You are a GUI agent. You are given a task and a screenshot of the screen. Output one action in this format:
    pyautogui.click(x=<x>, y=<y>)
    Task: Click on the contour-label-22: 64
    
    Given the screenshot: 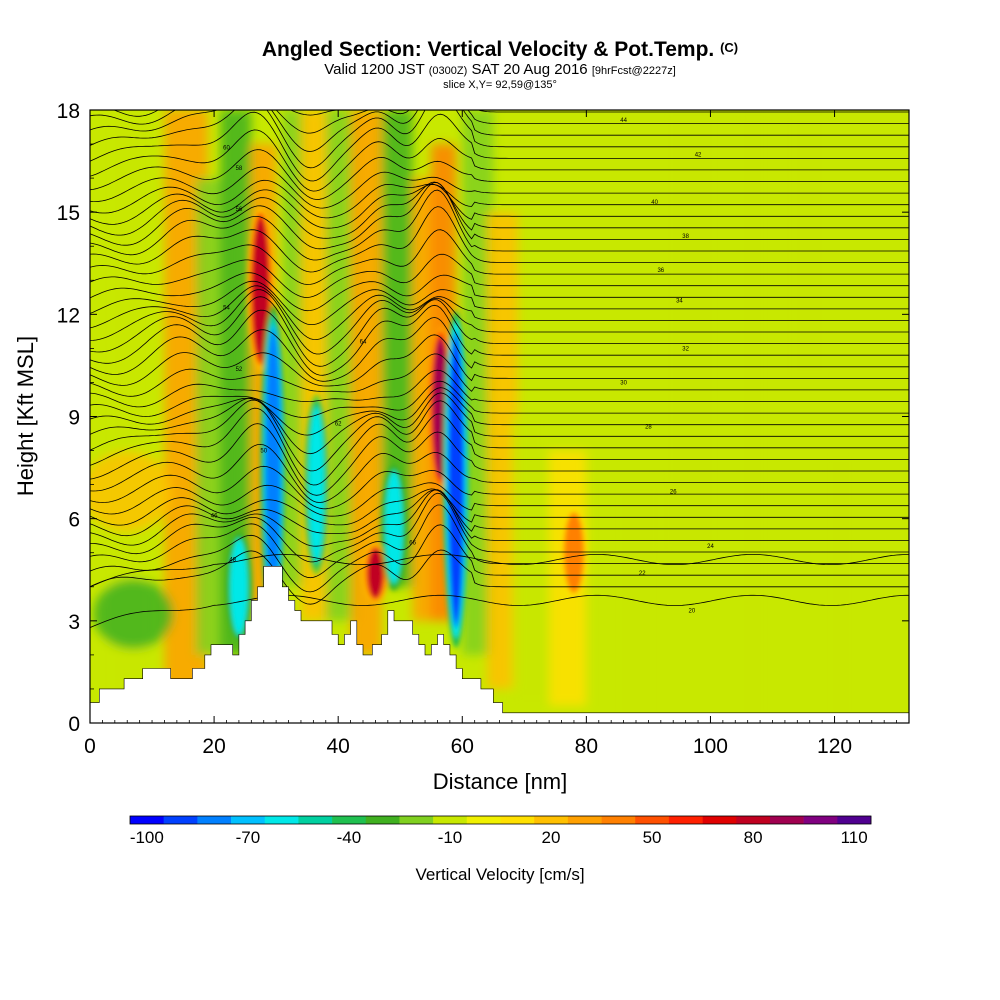 What is the action you would take?
    pyautogui.click(x=363, y=343)
    